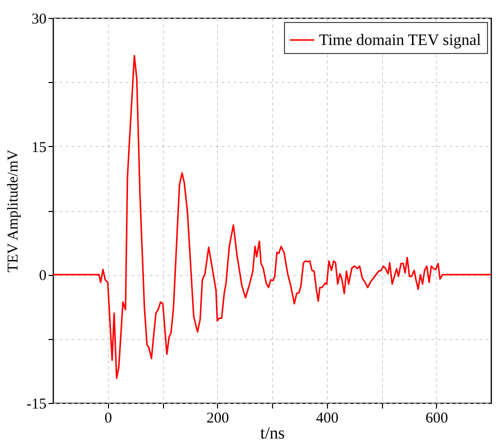 This screenshot has width=503, height=441. What do you see at coordinates (272, 432) in the screenshot?
I see `x-axis-title: t/ns` at bounding box center [272, 432].